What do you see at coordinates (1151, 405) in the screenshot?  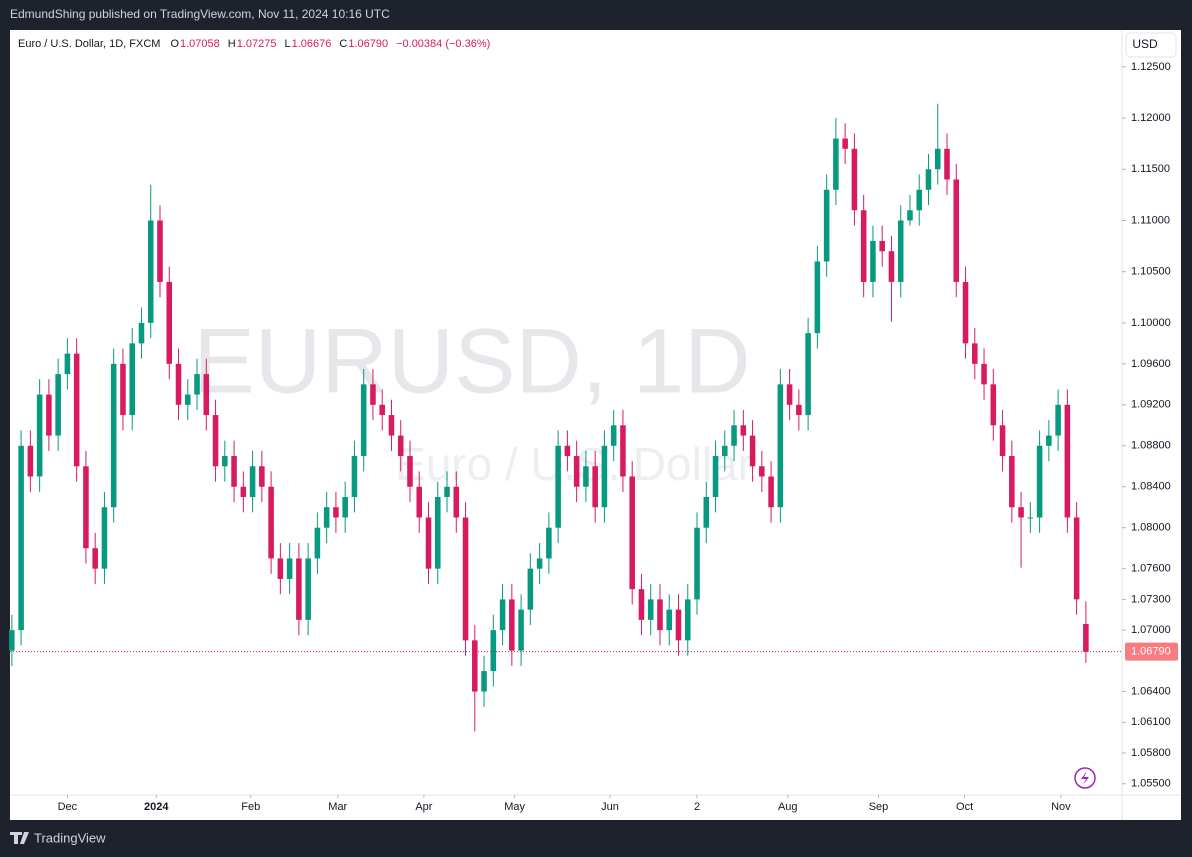 I see `y-tick-label: 1.09200` at bounding box center [1151, 405].